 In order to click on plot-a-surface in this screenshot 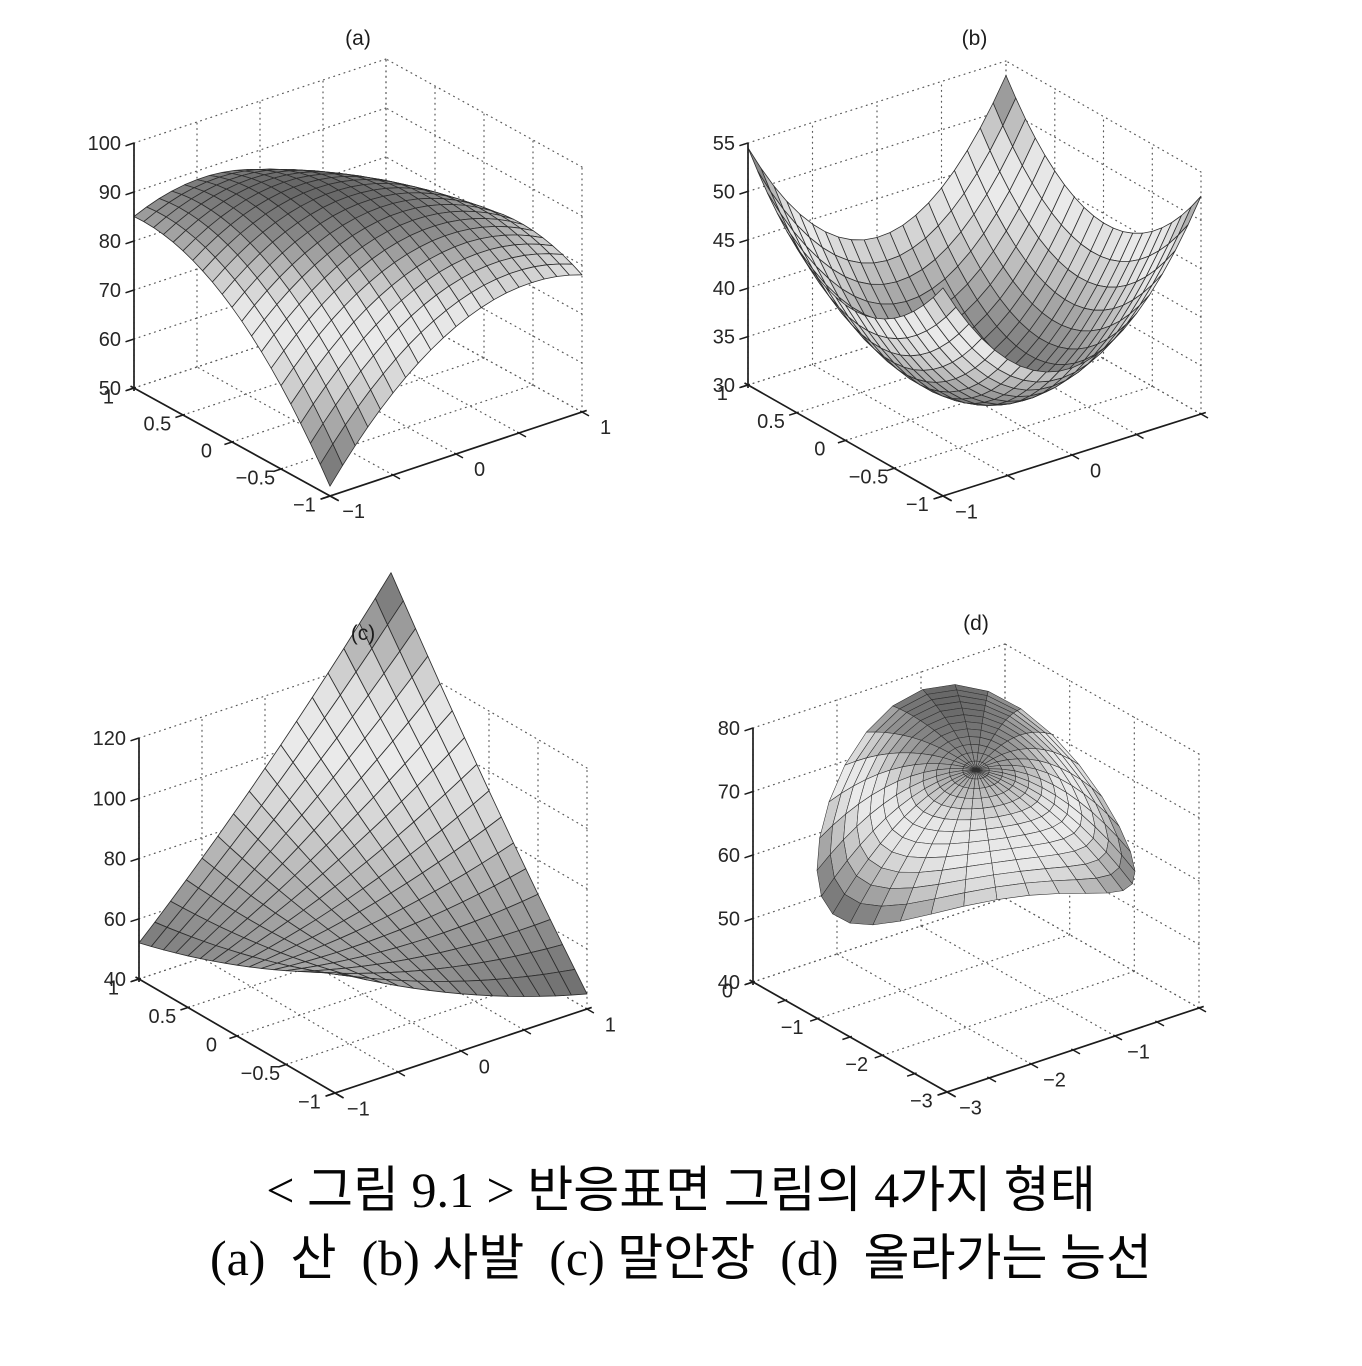, I will do `click(358, 327)`.